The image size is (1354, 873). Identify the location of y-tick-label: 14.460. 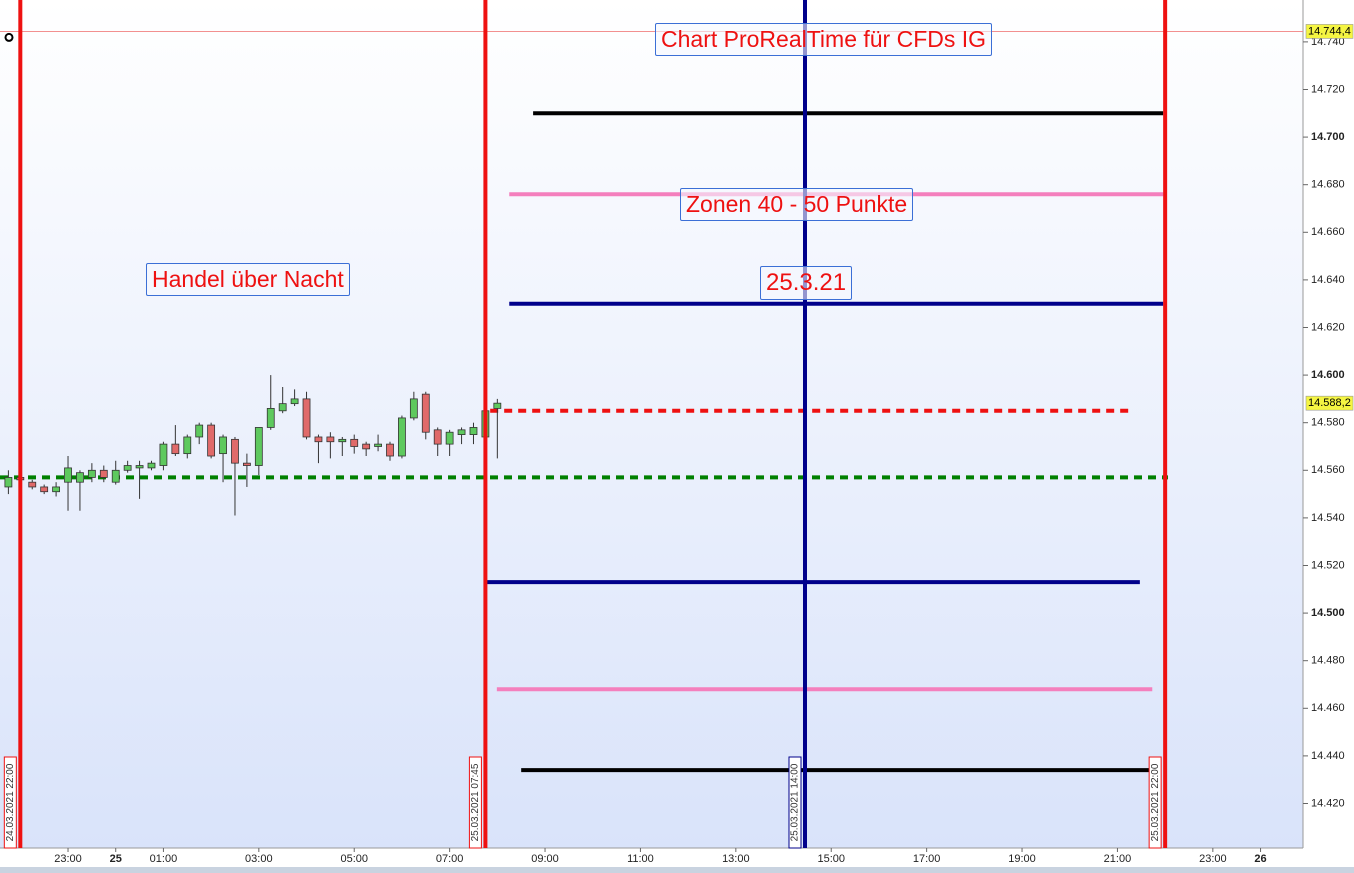
(1328, 708).